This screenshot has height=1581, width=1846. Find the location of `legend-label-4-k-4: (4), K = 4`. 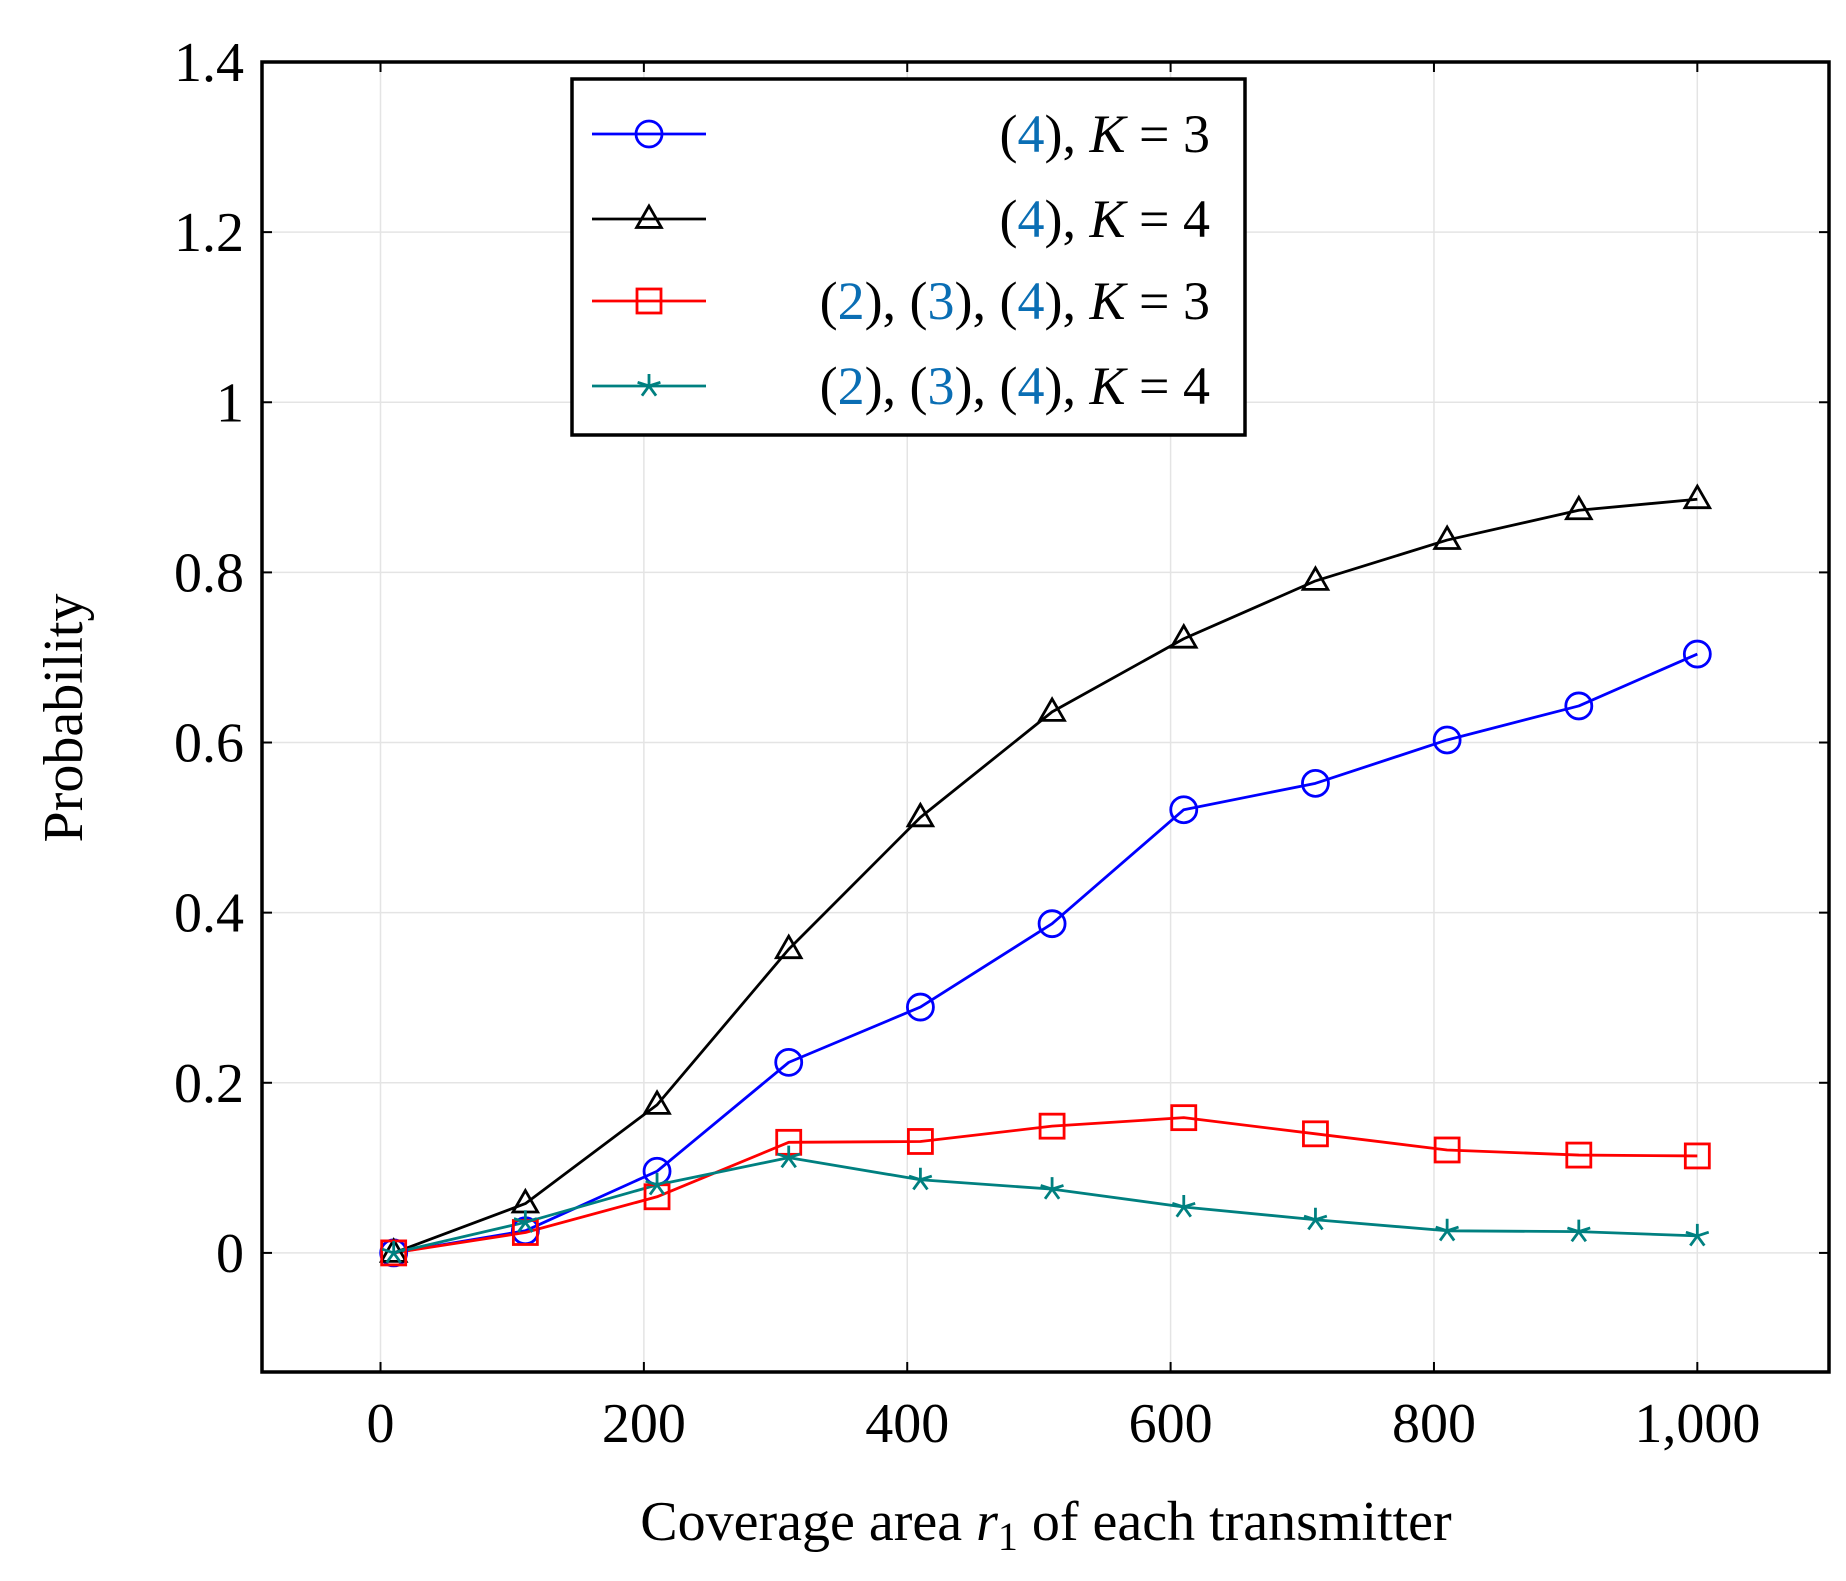

legend-label-4-k-4: (4), K = 4 is located at coordinates (1105, 219).